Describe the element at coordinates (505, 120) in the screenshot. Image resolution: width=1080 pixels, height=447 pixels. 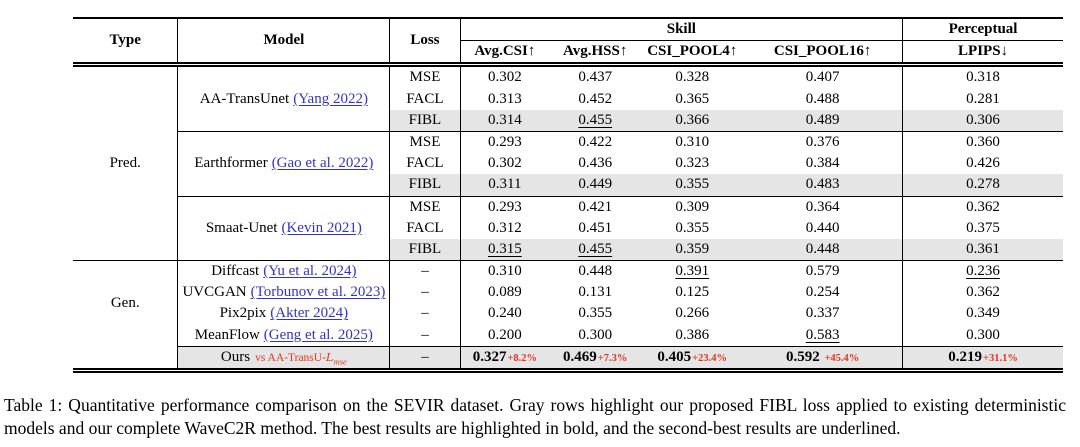
I see `value-cell: 0.314` at that location.